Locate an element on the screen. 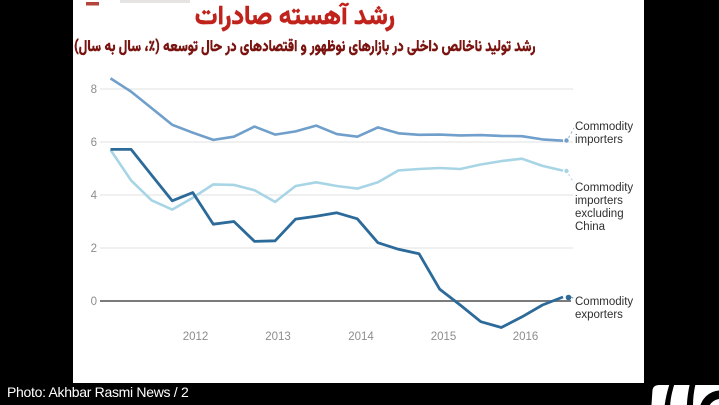  svg-text: 8 is located at coordinates (94, 90).